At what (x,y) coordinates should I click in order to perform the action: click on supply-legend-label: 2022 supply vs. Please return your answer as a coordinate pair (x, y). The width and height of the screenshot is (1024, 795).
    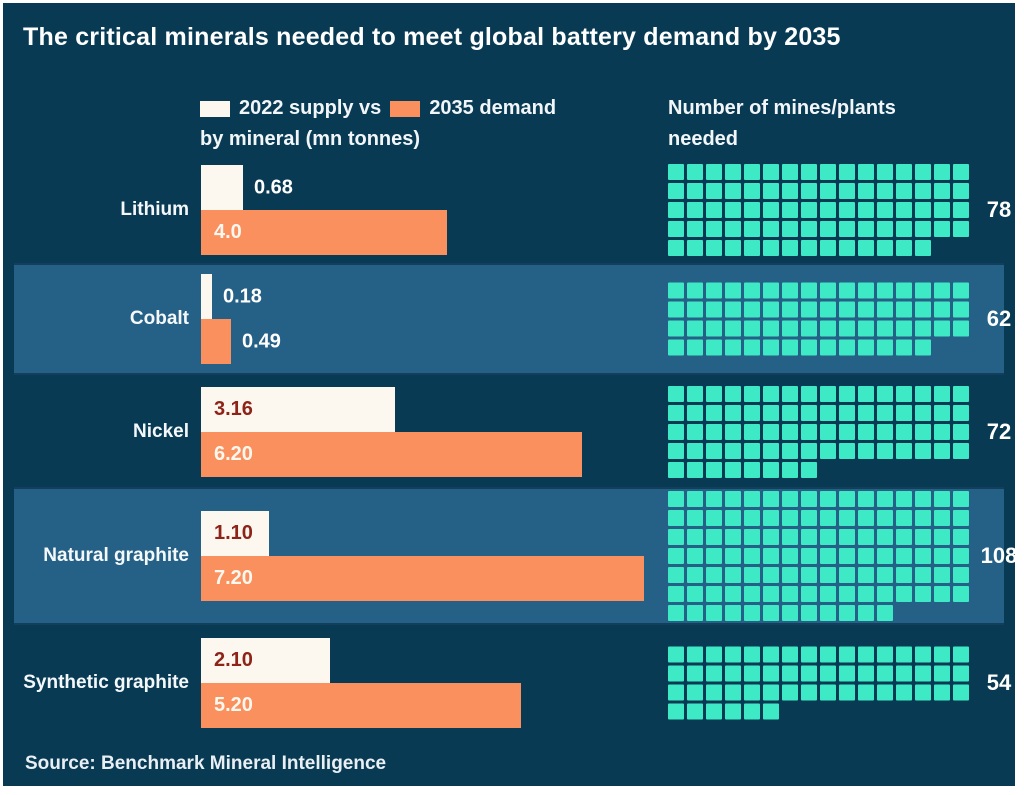
    Looking at the image, I should click on (310, 108).